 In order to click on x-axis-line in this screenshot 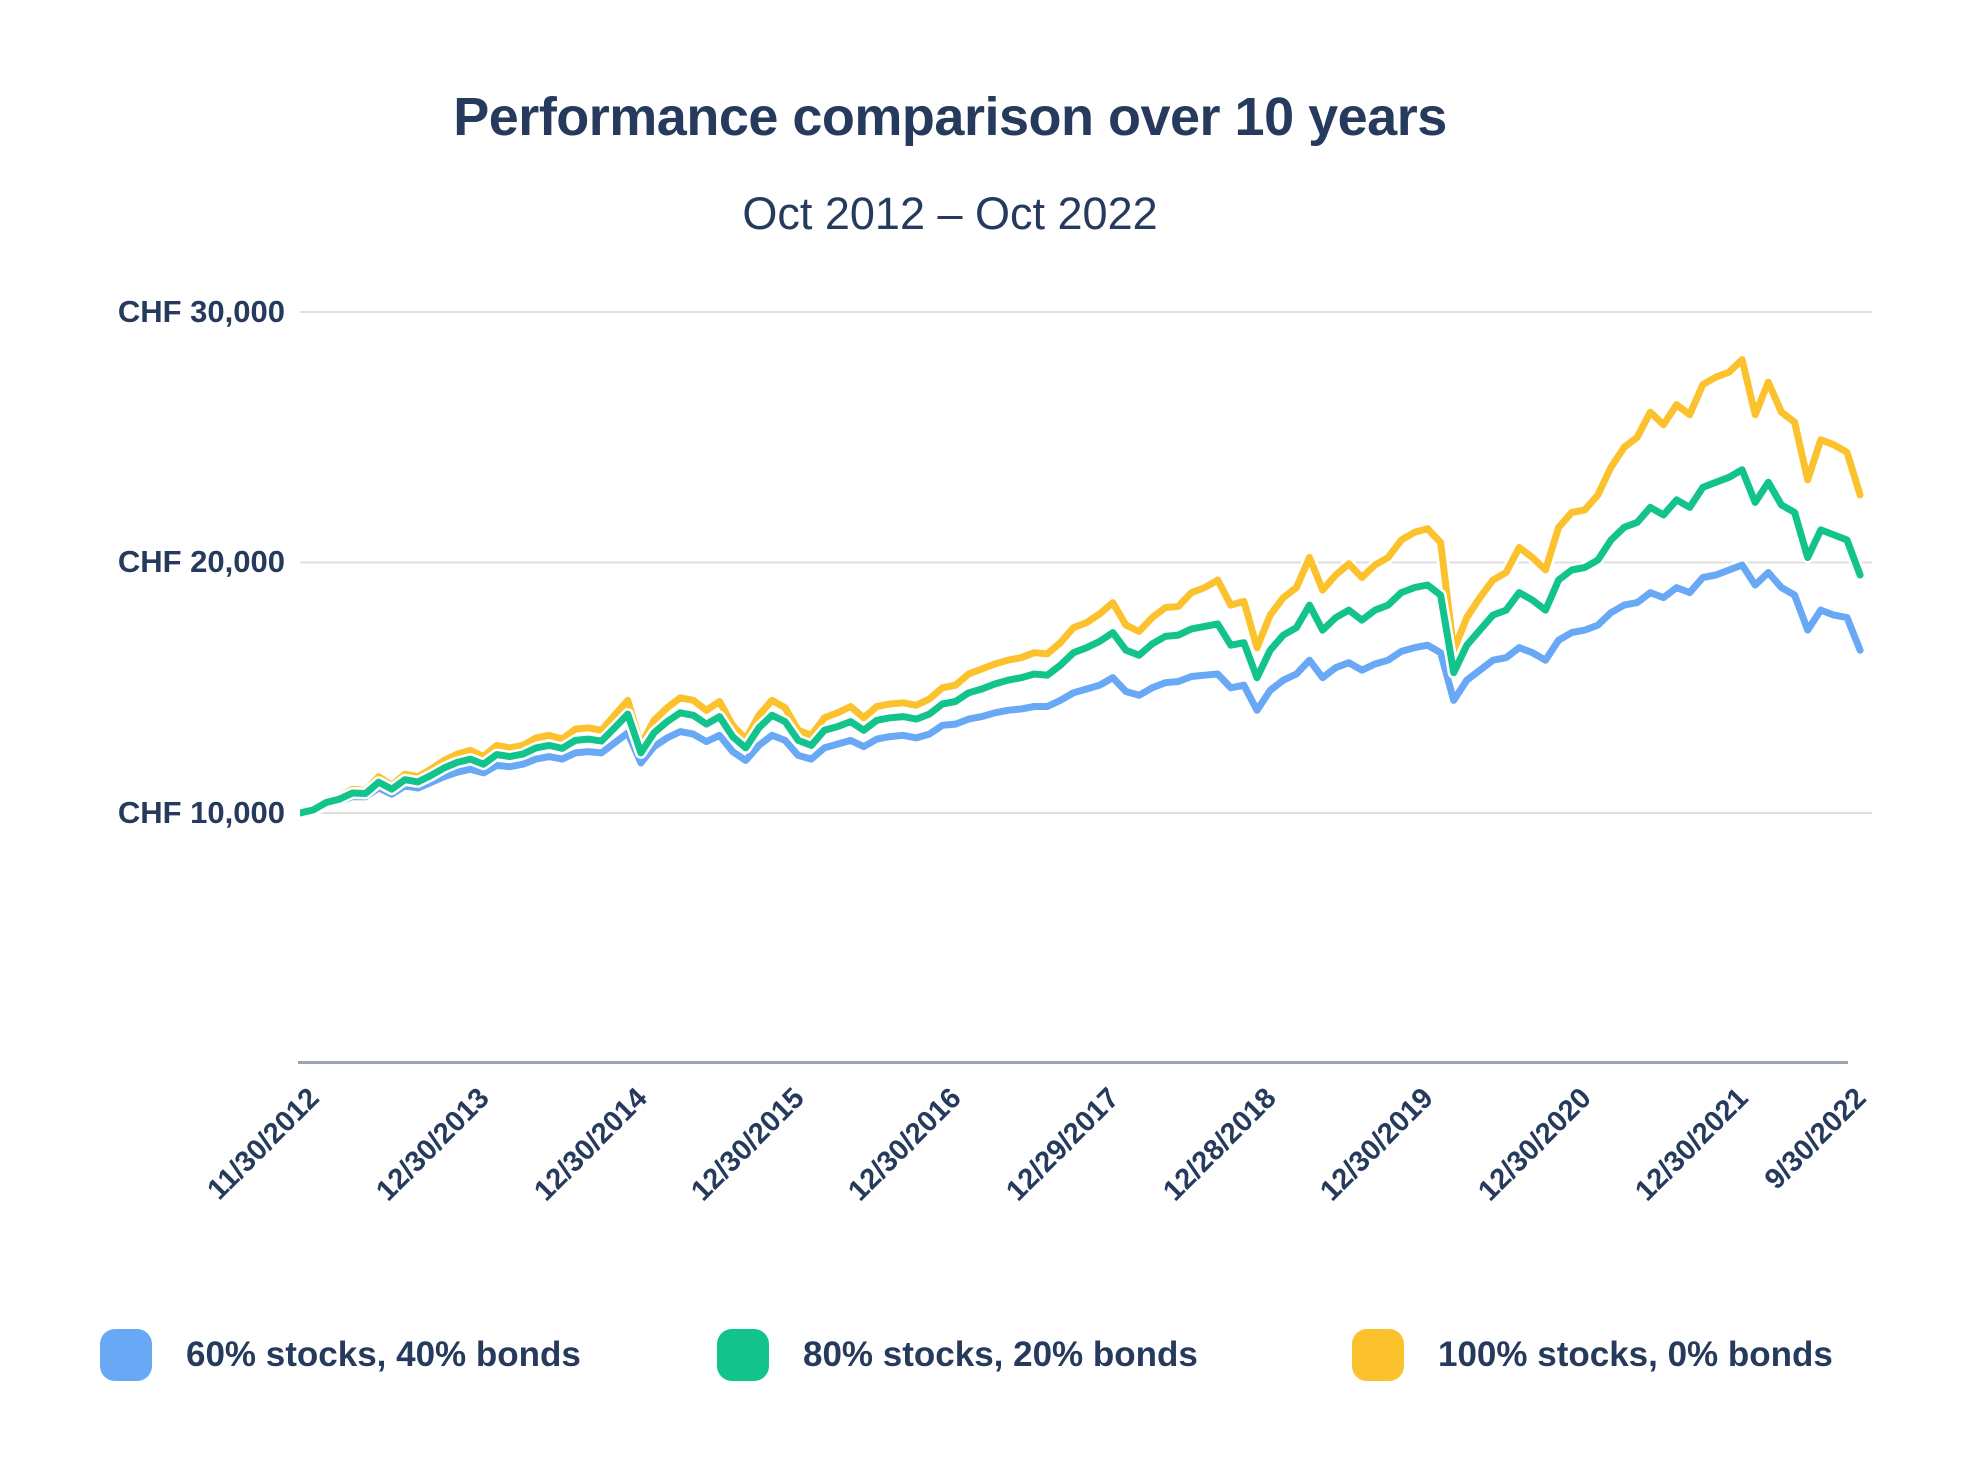, I will do `click(1073, 1062)`.